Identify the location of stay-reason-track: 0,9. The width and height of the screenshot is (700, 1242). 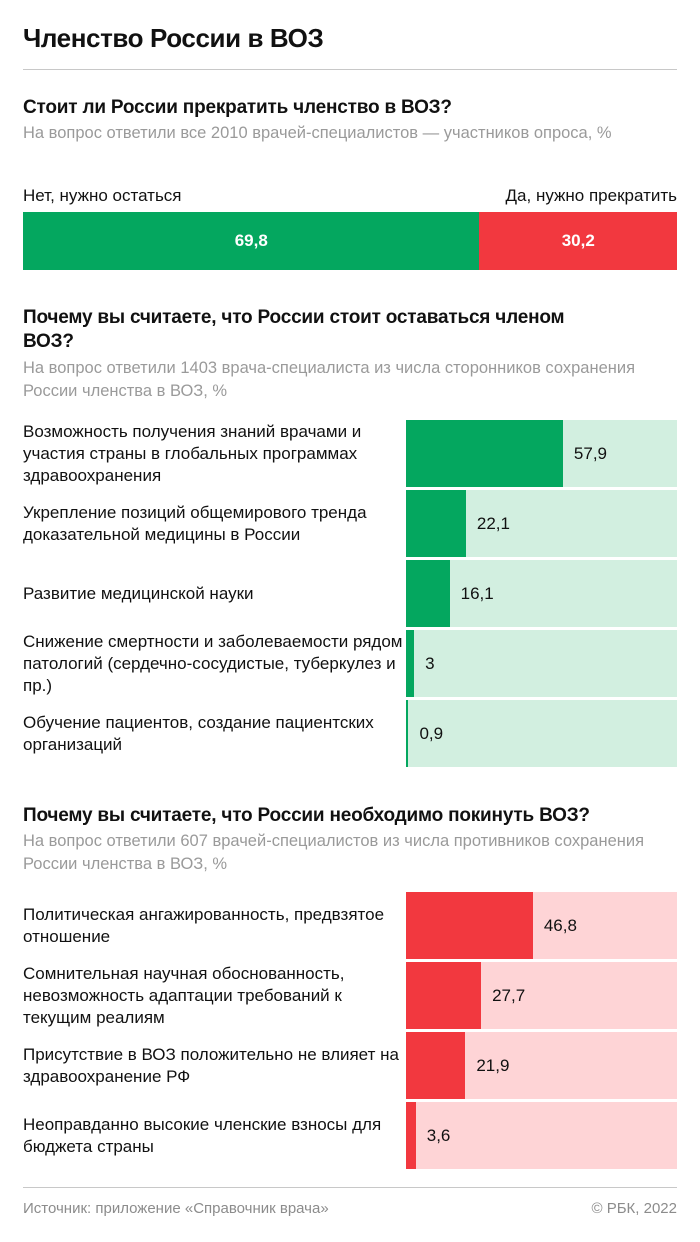
(541, 733).